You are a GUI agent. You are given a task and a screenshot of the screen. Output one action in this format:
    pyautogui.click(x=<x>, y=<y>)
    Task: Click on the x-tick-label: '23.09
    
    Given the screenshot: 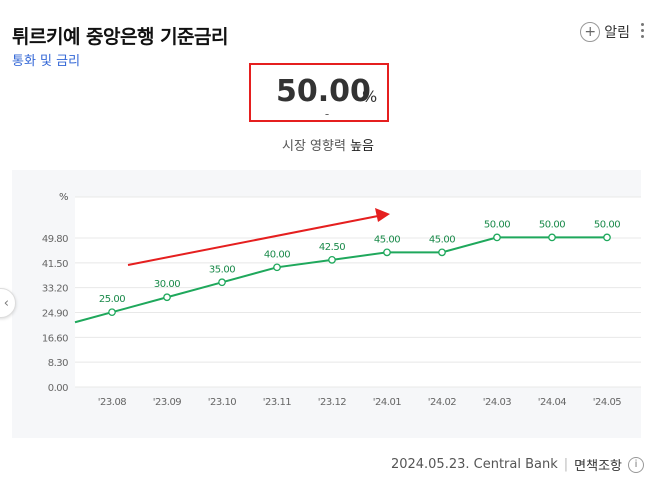 What is the action you would take?
    pyautogui.click(x=167, y=402)
    